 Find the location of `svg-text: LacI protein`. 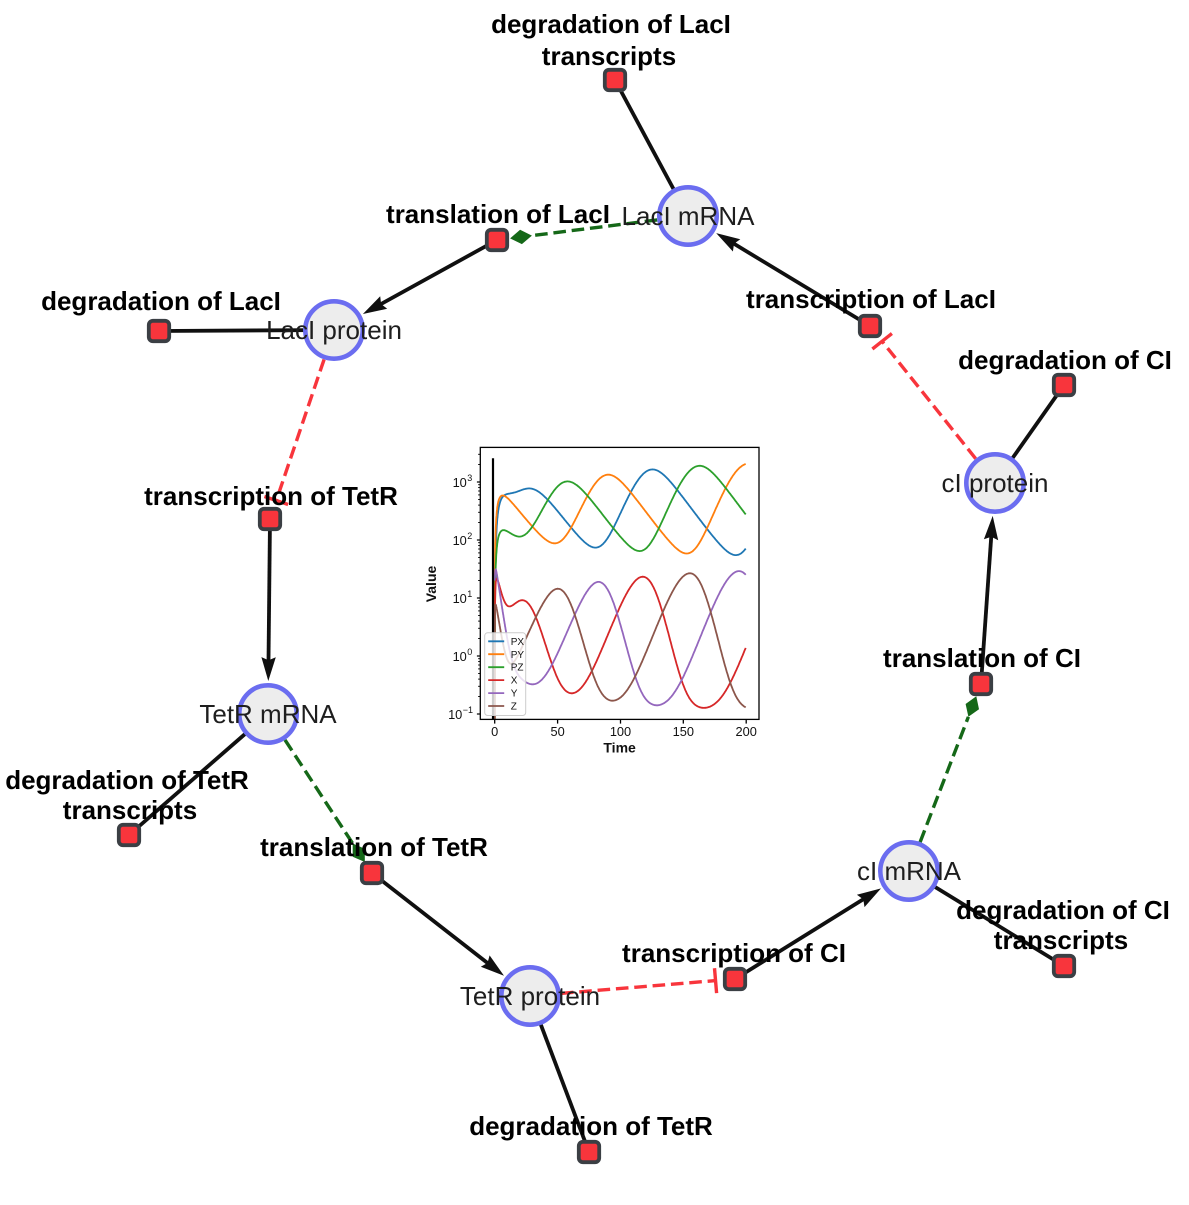

svg-text: LacI protein is located at coordinates (334, 330).